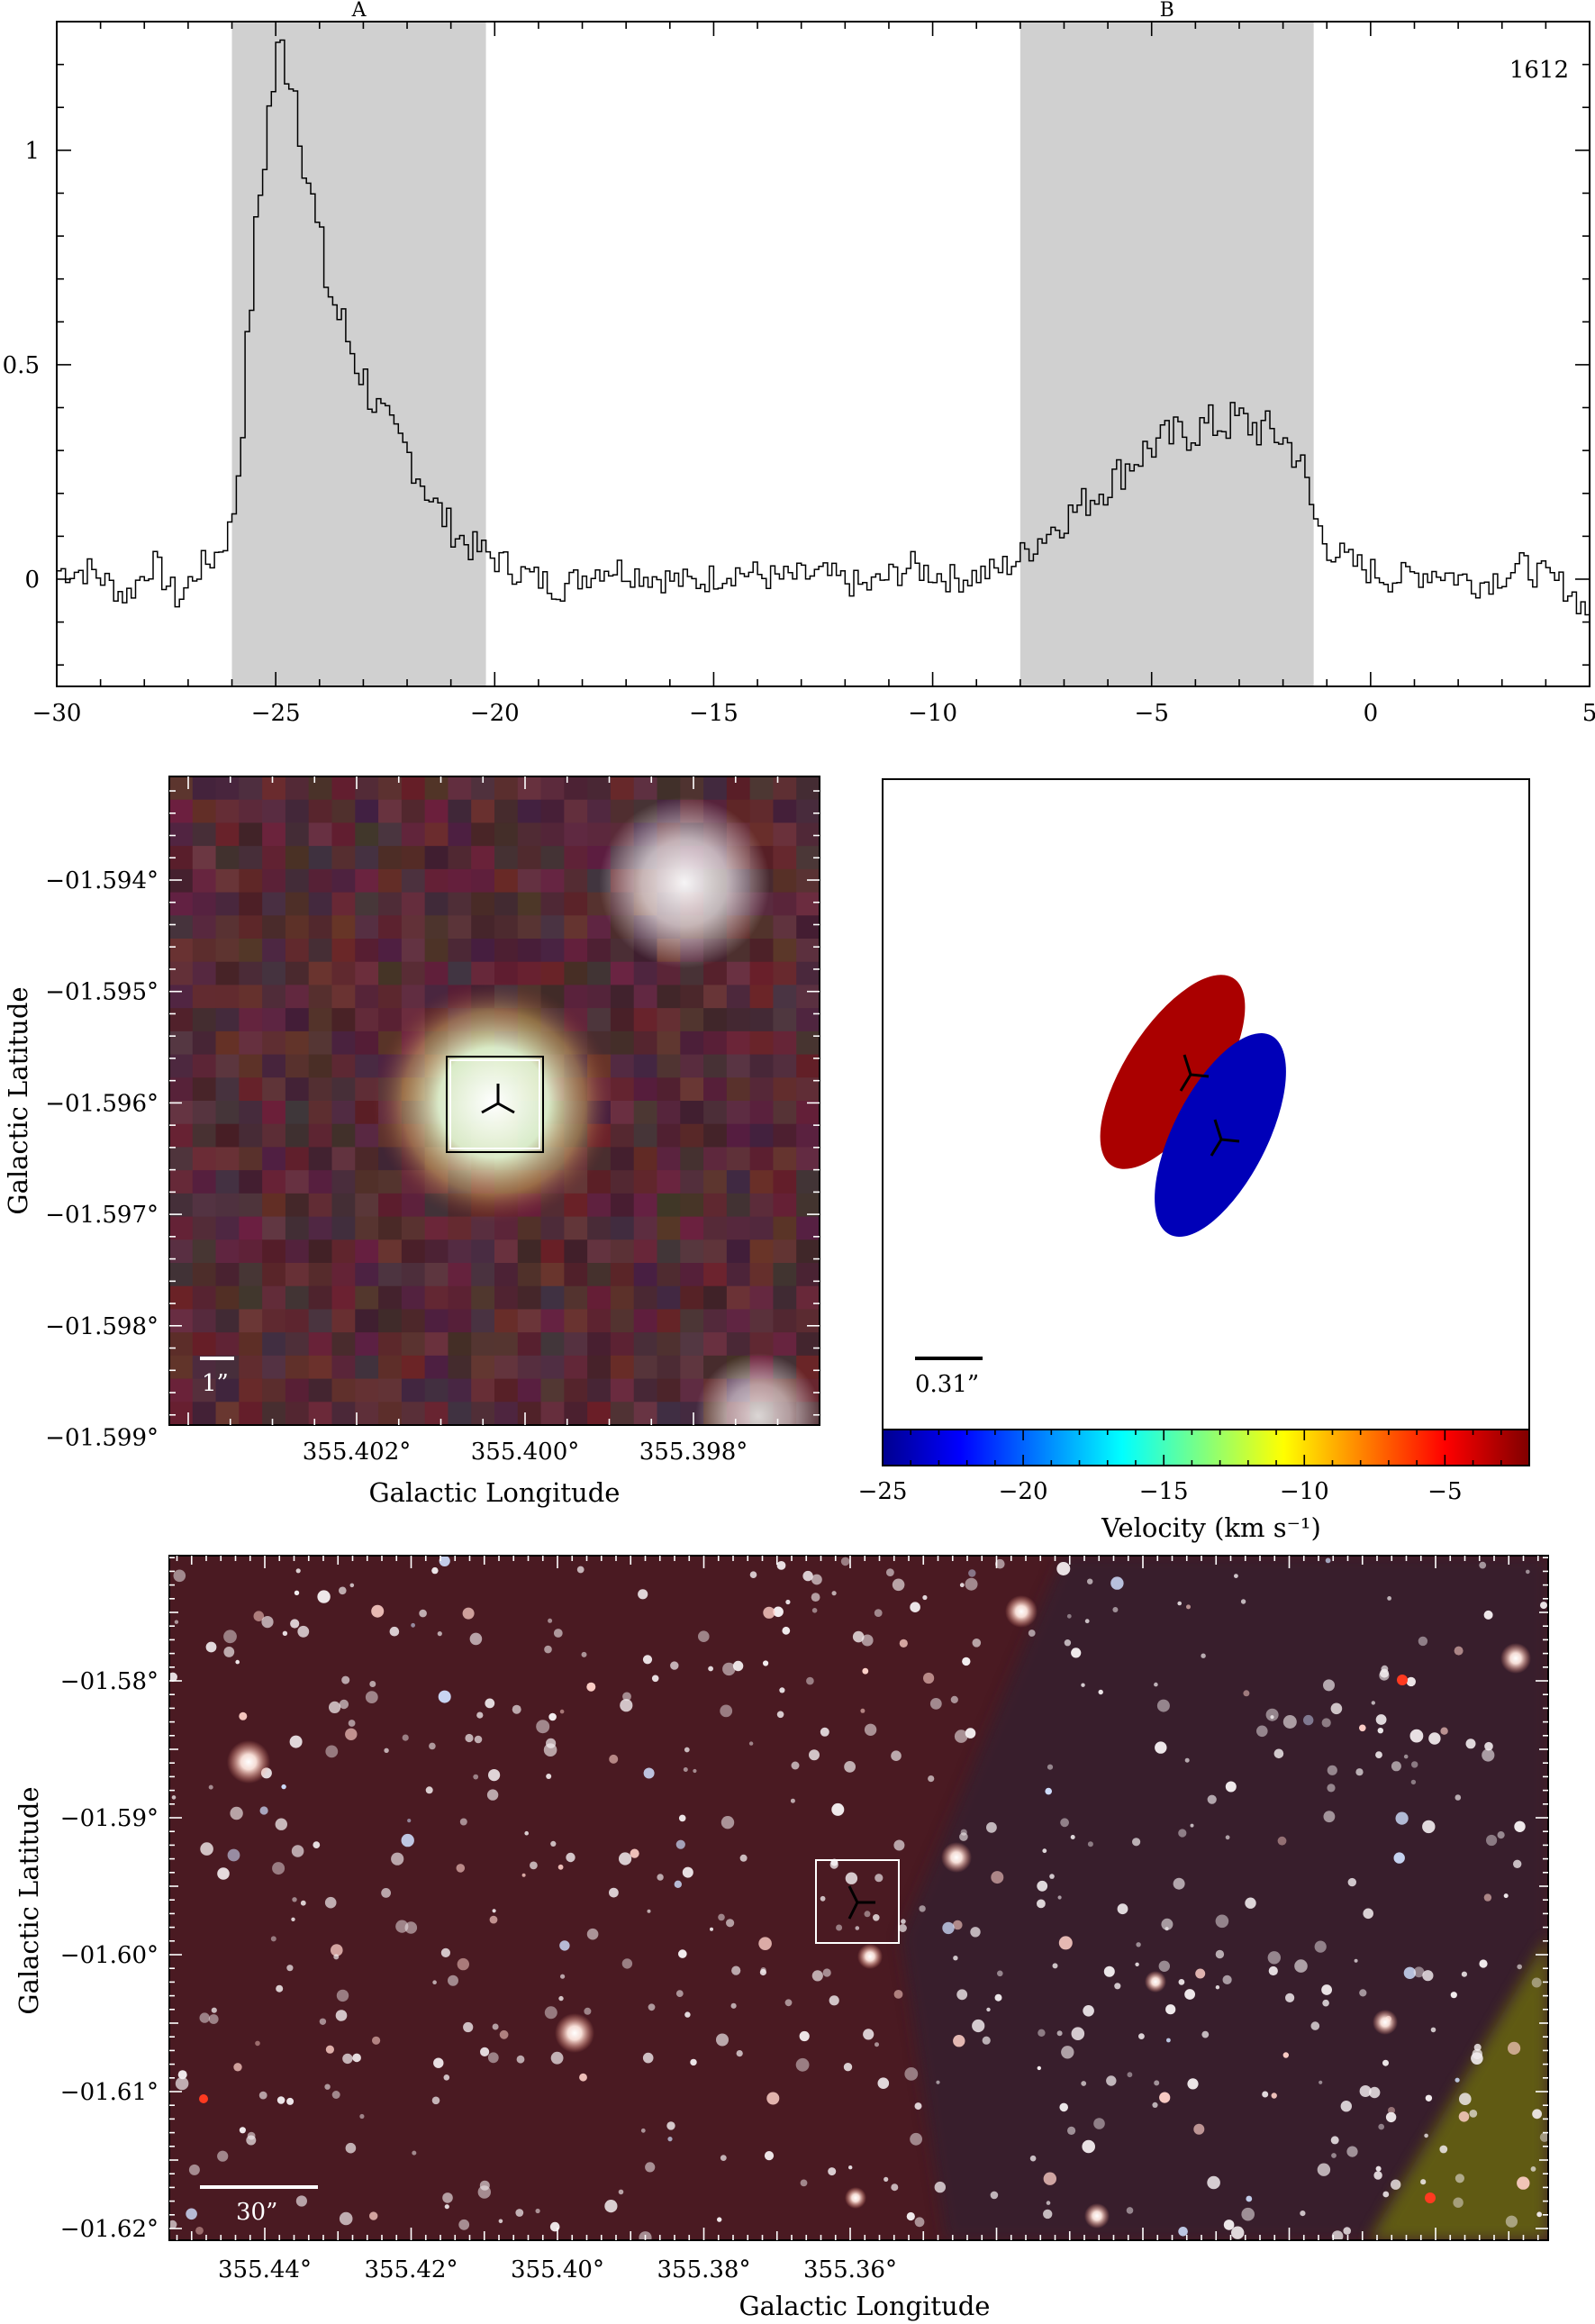 Image resolution: width=1595 pixels, height=2324 pixels. I want to click on region-label-a: A, so click(359, 11).